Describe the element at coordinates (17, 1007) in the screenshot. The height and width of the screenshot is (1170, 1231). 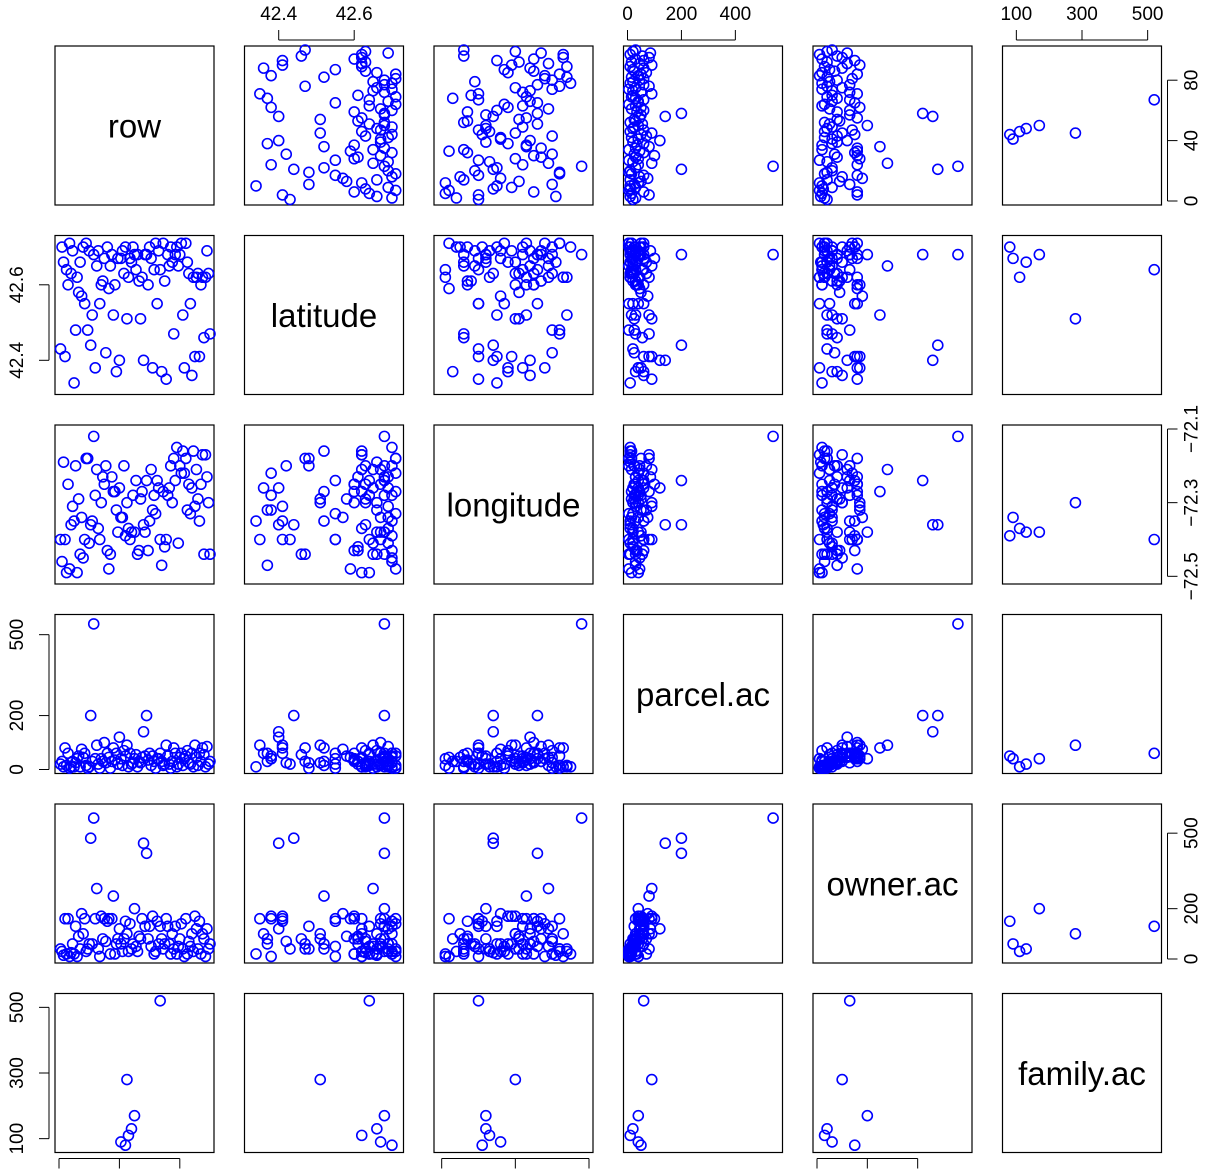
I see `tick-label: 500` at that location.